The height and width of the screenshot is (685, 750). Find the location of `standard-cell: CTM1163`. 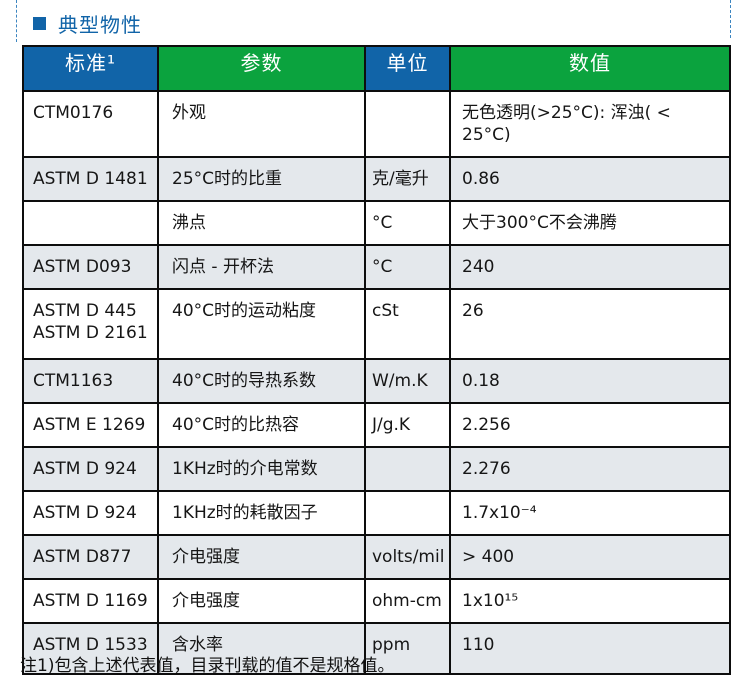

standard-cell: CTM1163 is located at coordinates (90, 381).